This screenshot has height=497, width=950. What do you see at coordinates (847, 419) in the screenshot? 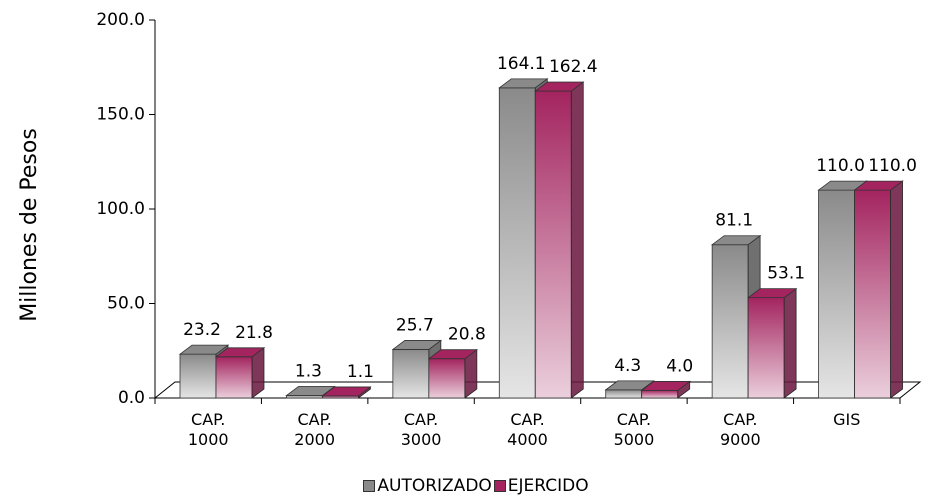
I see `x-tick-label: GIS` at bounding box center [847, 419].